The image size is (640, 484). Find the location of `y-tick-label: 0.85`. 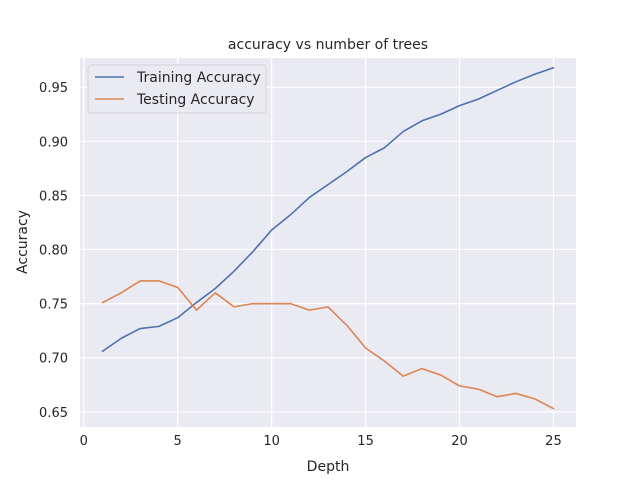

y-tick-label: 0.85 is located at coordinates (53, 196).